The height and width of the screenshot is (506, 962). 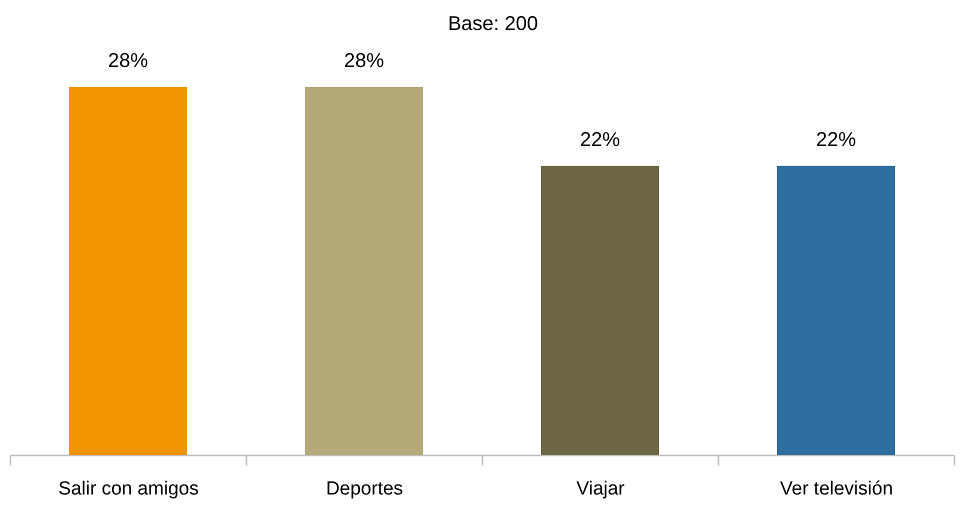 I want to click on x-tick-label: Ver televisión, so click(x=837, y=489).